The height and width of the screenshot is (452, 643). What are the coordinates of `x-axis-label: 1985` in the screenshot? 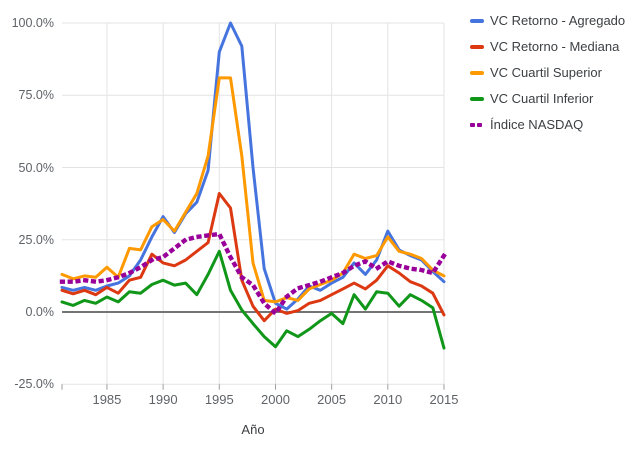 It's located at (107, 400).